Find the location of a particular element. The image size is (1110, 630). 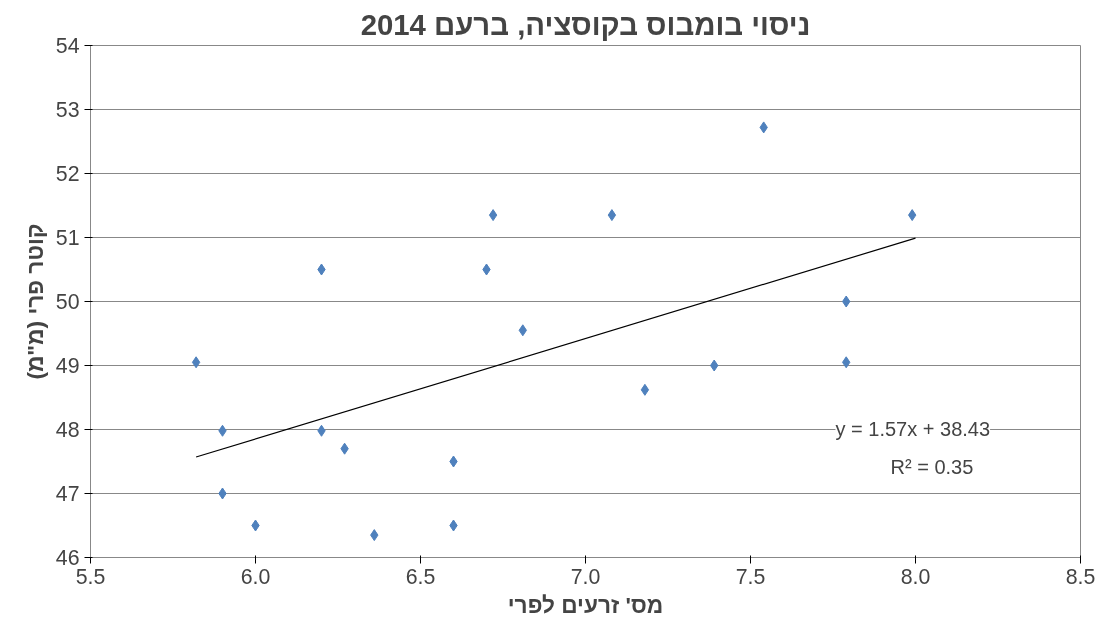

annotation: R² = 0.35 is located at coordinates (932, 466).